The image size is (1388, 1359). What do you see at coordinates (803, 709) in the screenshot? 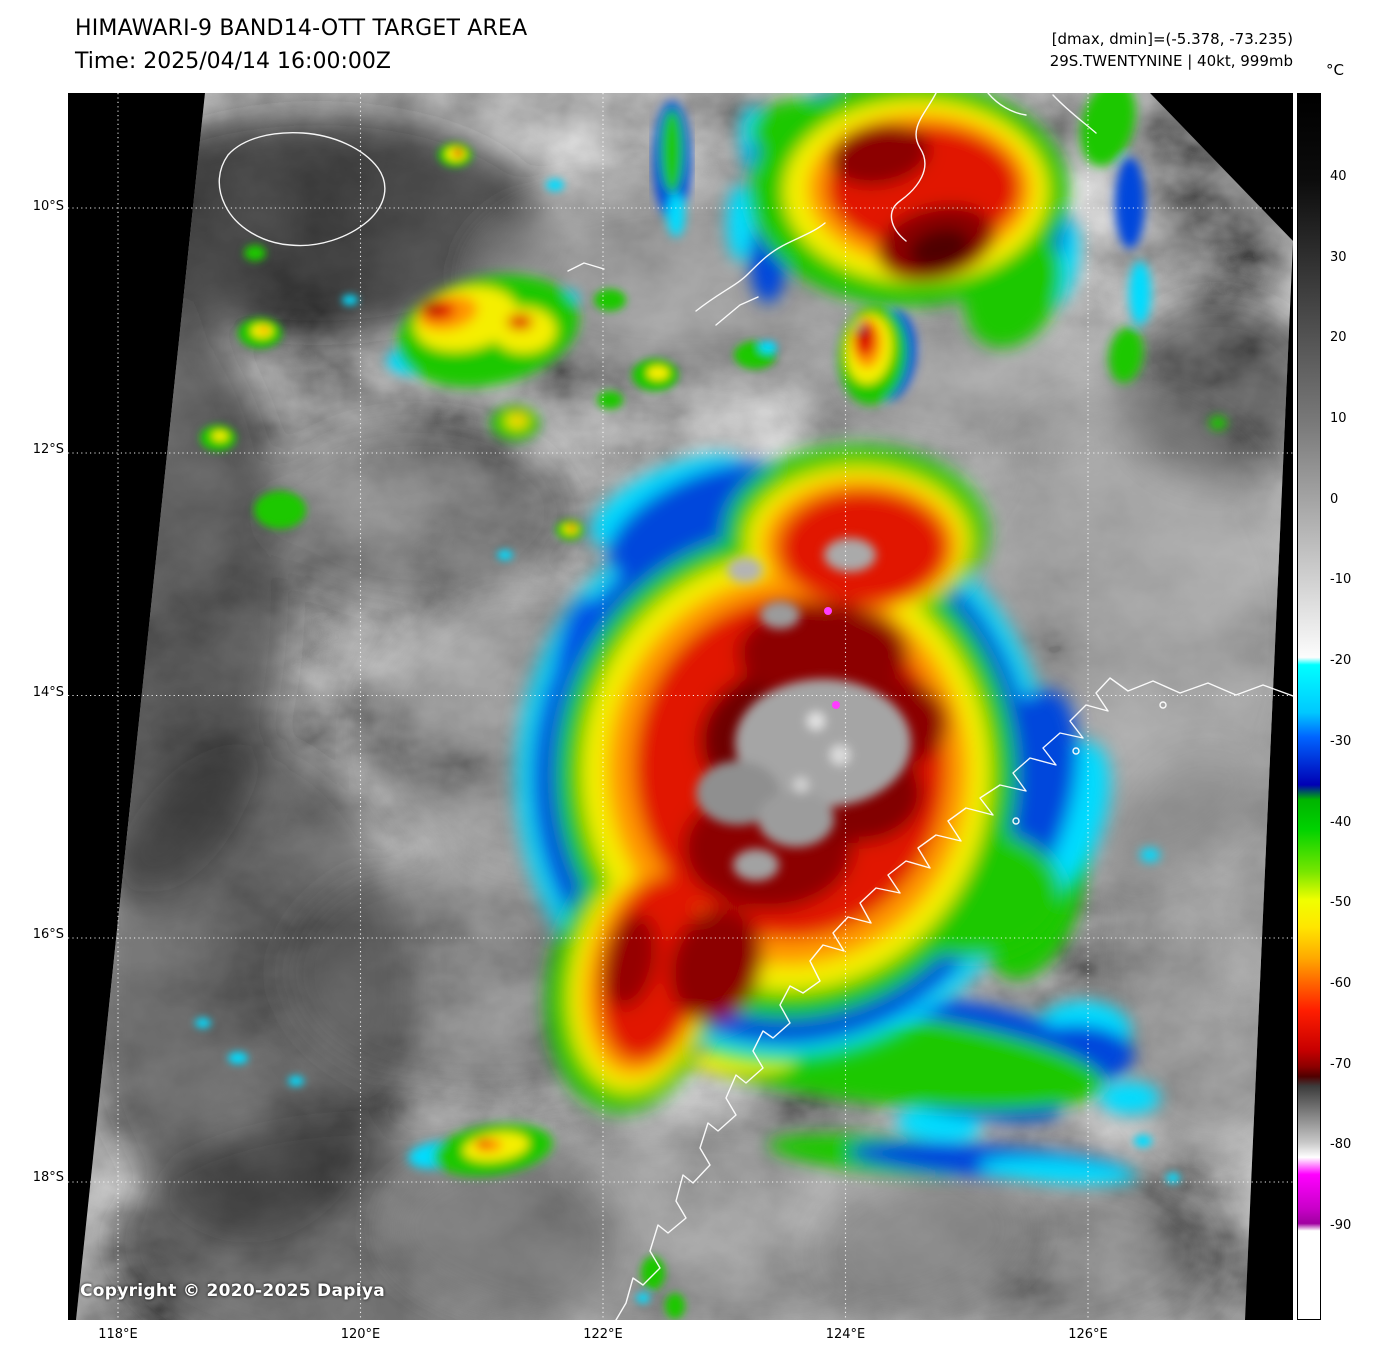
I see `cyclone-overshoot-tops` at bounding box center [803, 709].